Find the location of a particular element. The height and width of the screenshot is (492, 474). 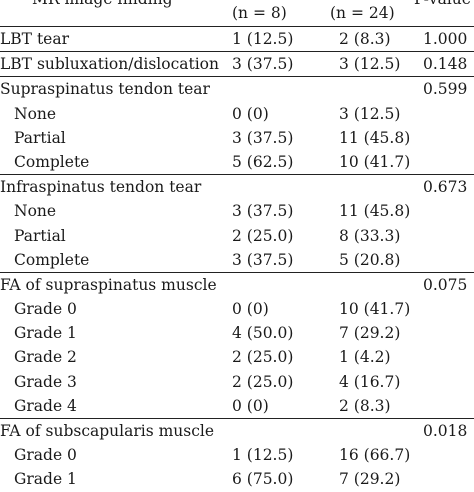

table-row: FA of subscapularis muscle 0.018 is located at coordinates (237, 430).